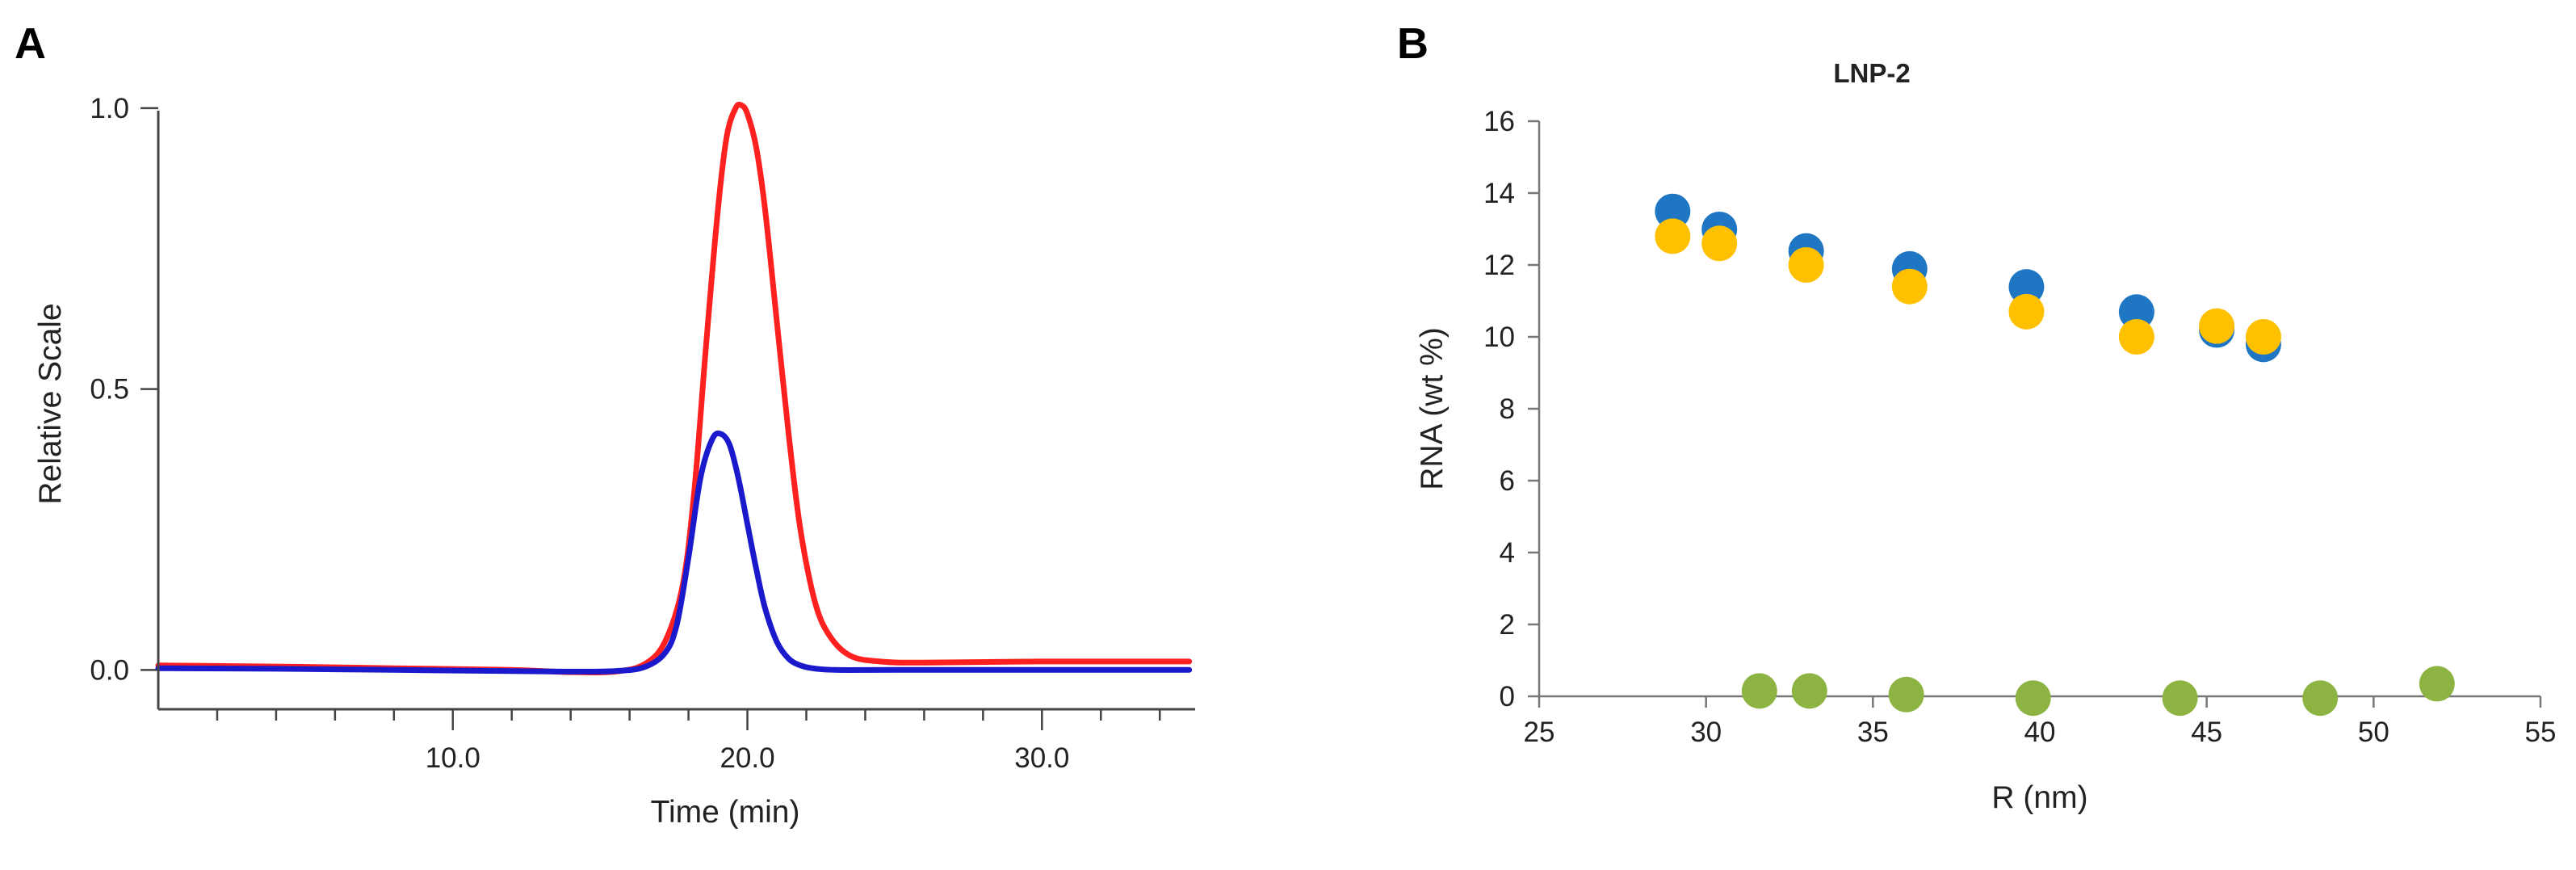 This screenshot has height=870, width=2576. Describe the element at coordinates (1871, 73) in the screenshot. I see `chart-b-title: LNP-2` at that location.